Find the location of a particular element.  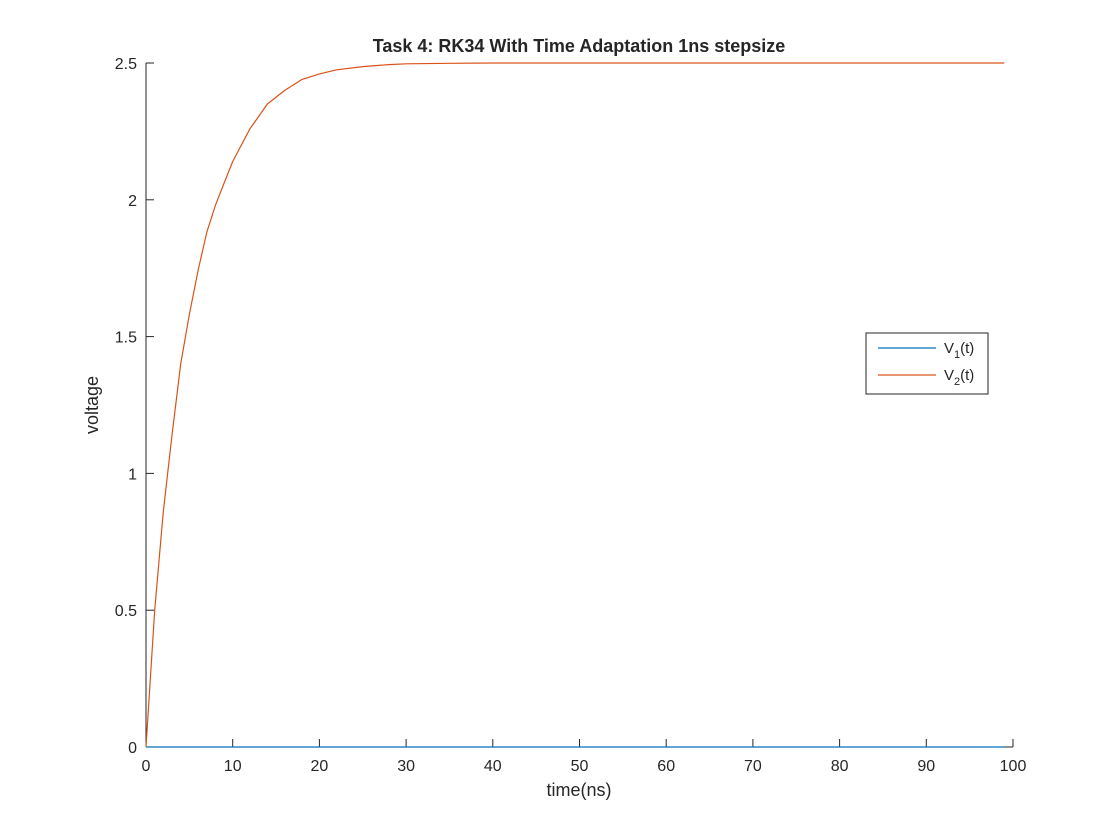

legend-label-2: V2(t) is located at coordinates (959, 377).